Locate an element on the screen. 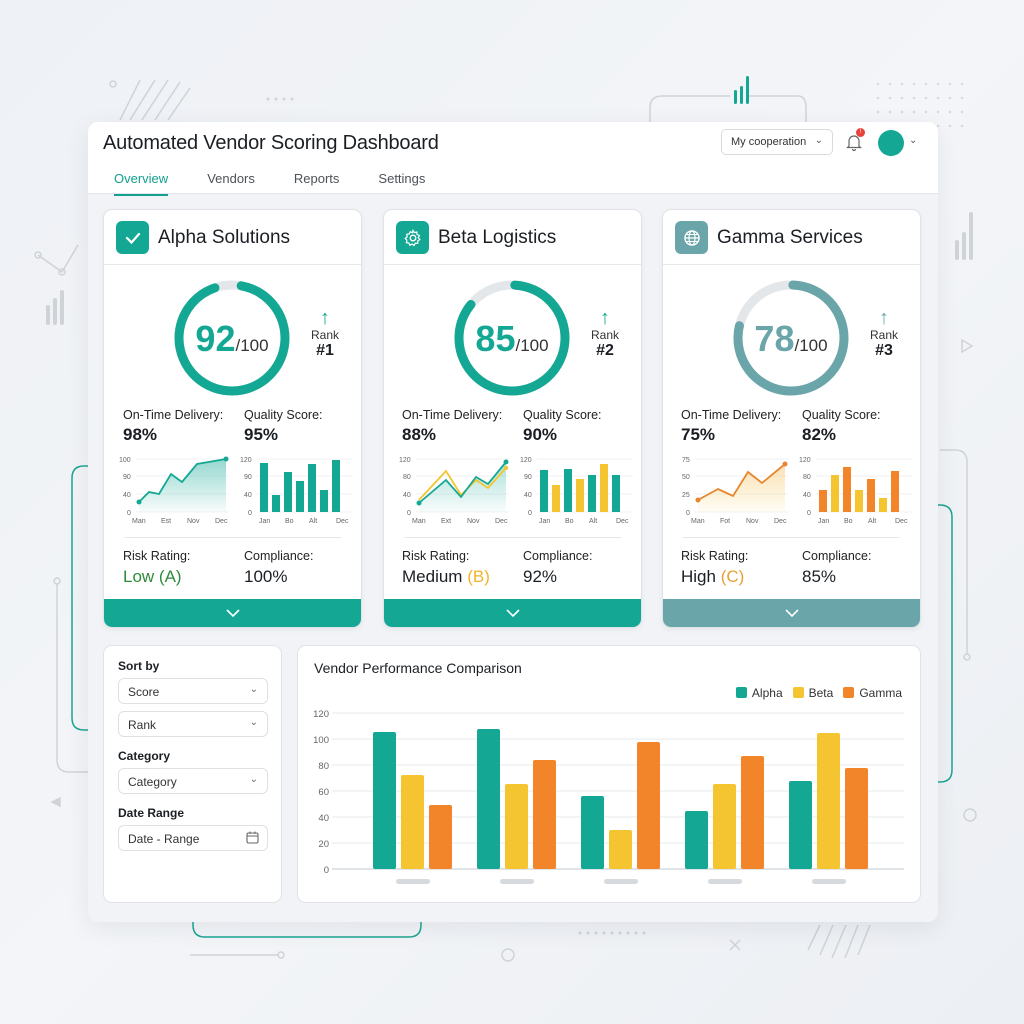 This screenshot has height=1024, width=1024. organization-selector-label: My cooperation is located at coordinates (769, 142).